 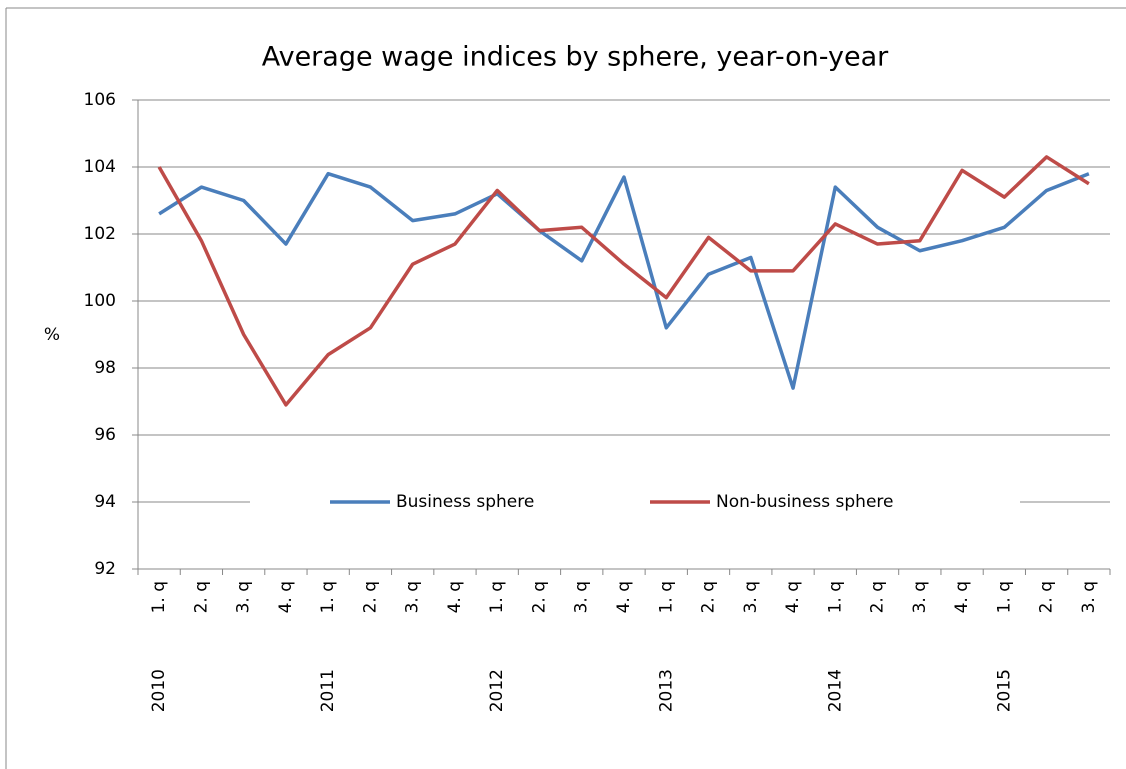 I want to click on y-tick-label: 104, so click(x=100, y=167).